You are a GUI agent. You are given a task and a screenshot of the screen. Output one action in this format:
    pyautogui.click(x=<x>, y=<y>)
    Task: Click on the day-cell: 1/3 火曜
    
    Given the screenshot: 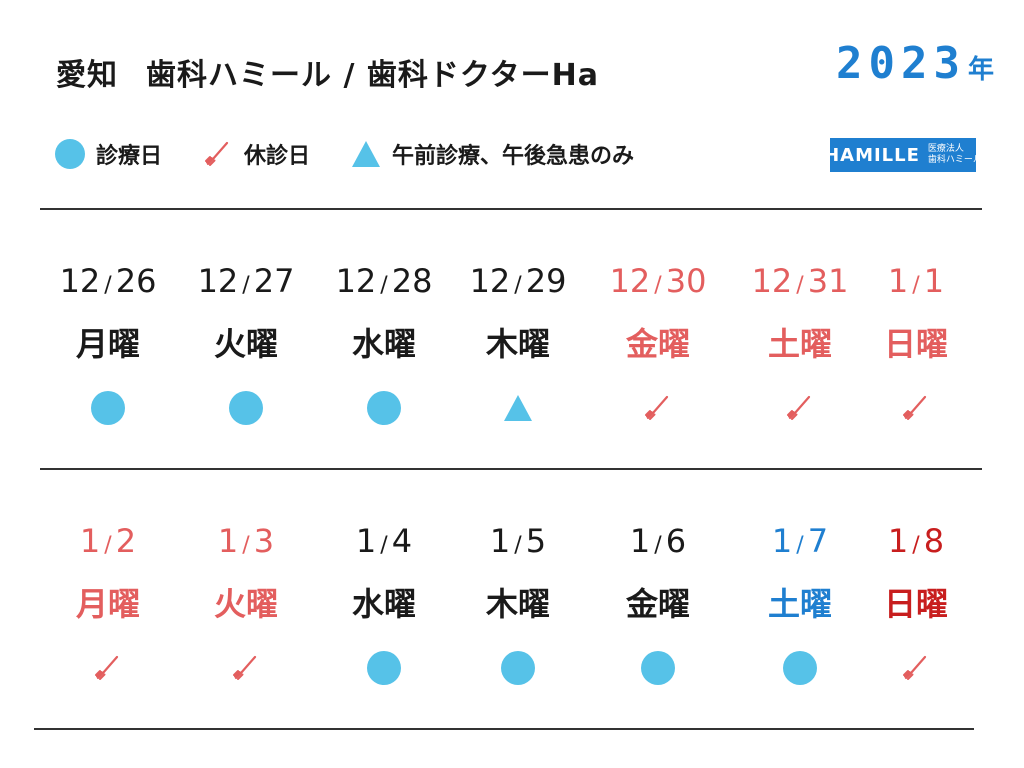 What is the action you would take?
    pyautogui.click(x=246, y=604)
    